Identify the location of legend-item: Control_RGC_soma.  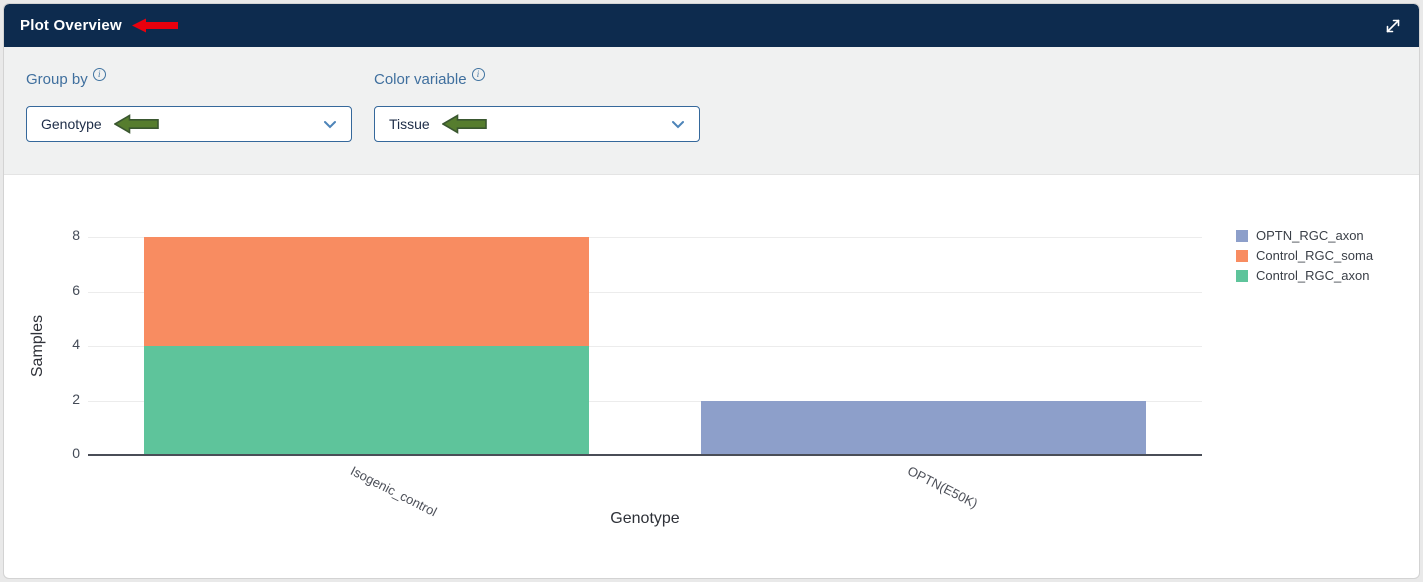
(1304, 255).